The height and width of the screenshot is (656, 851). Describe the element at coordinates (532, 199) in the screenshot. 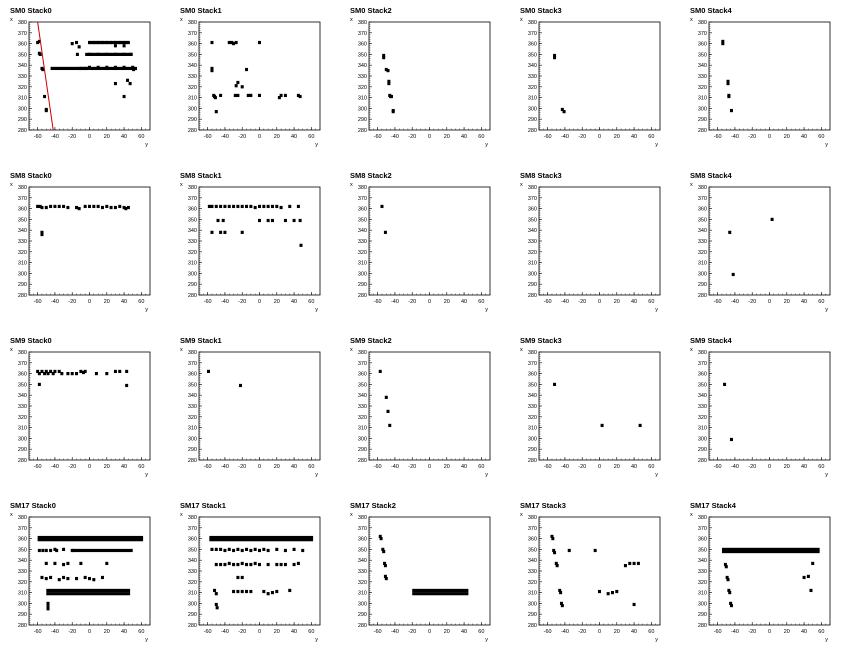

I see `y-tick-label: 370` at that location.